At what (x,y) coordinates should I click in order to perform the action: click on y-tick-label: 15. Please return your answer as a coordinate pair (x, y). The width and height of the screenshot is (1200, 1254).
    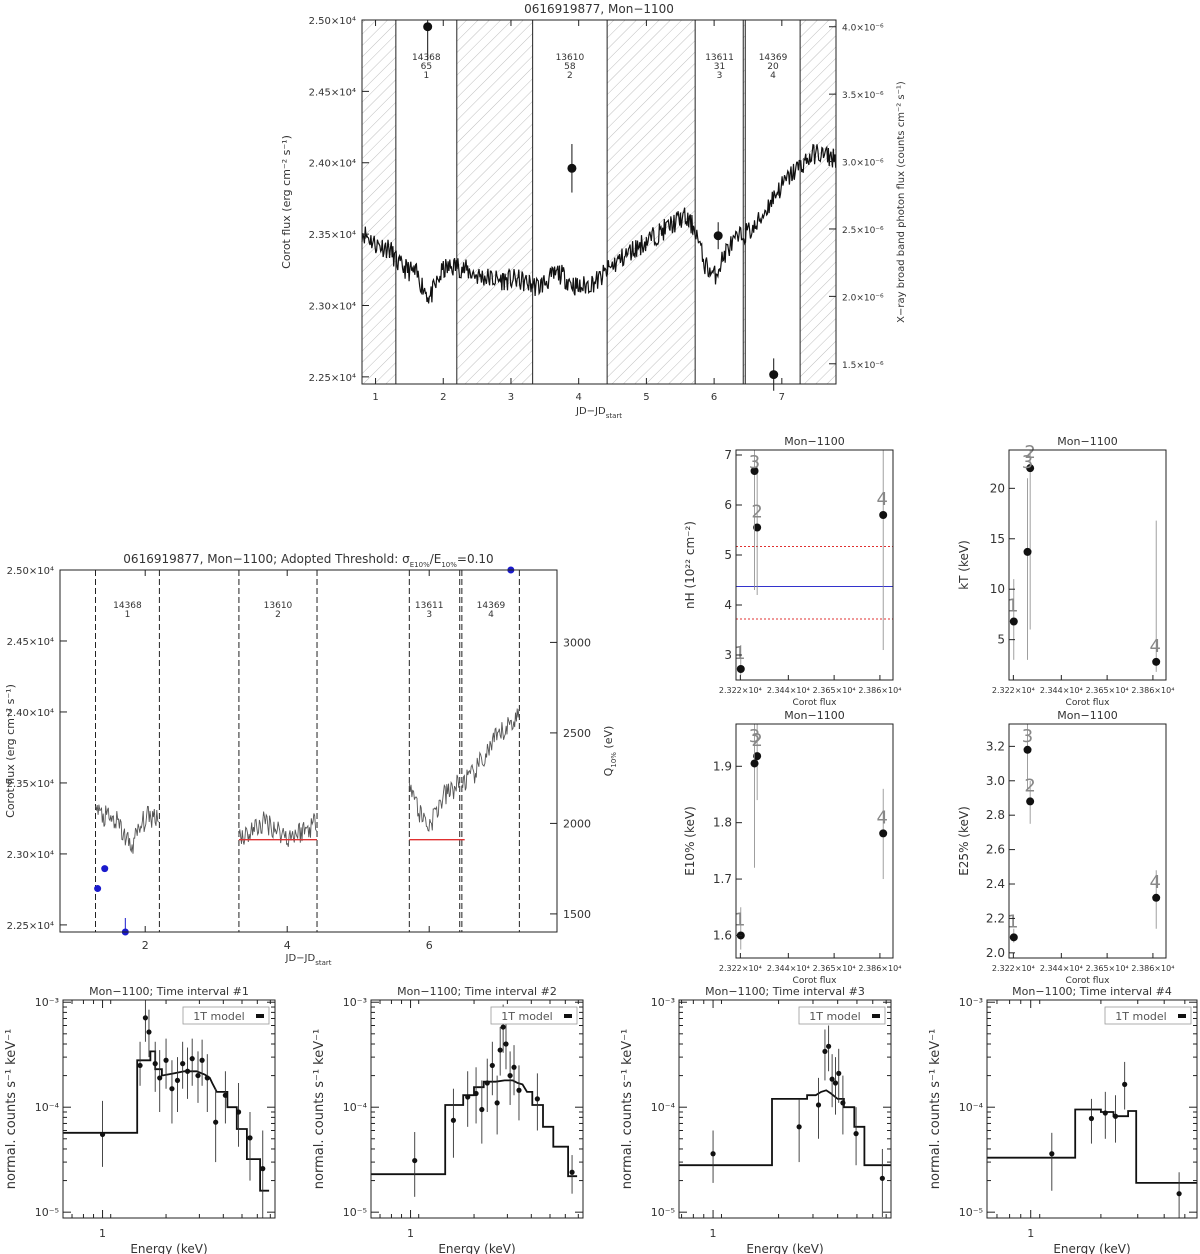
    Looking at the image, I should click on (997, 539).